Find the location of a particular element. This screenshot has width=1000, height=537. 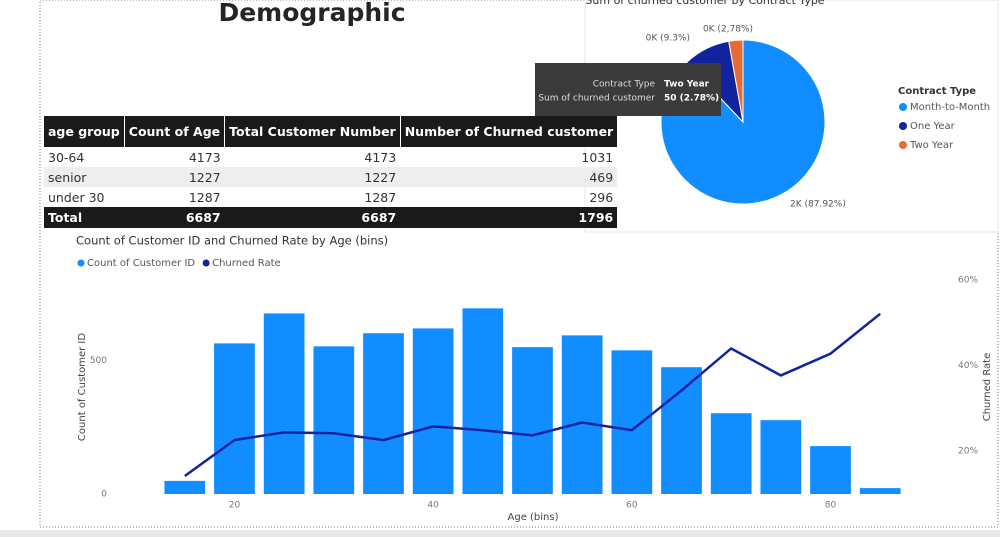

legend-label: Count of Customer ID is located at coordinates (141, 263).